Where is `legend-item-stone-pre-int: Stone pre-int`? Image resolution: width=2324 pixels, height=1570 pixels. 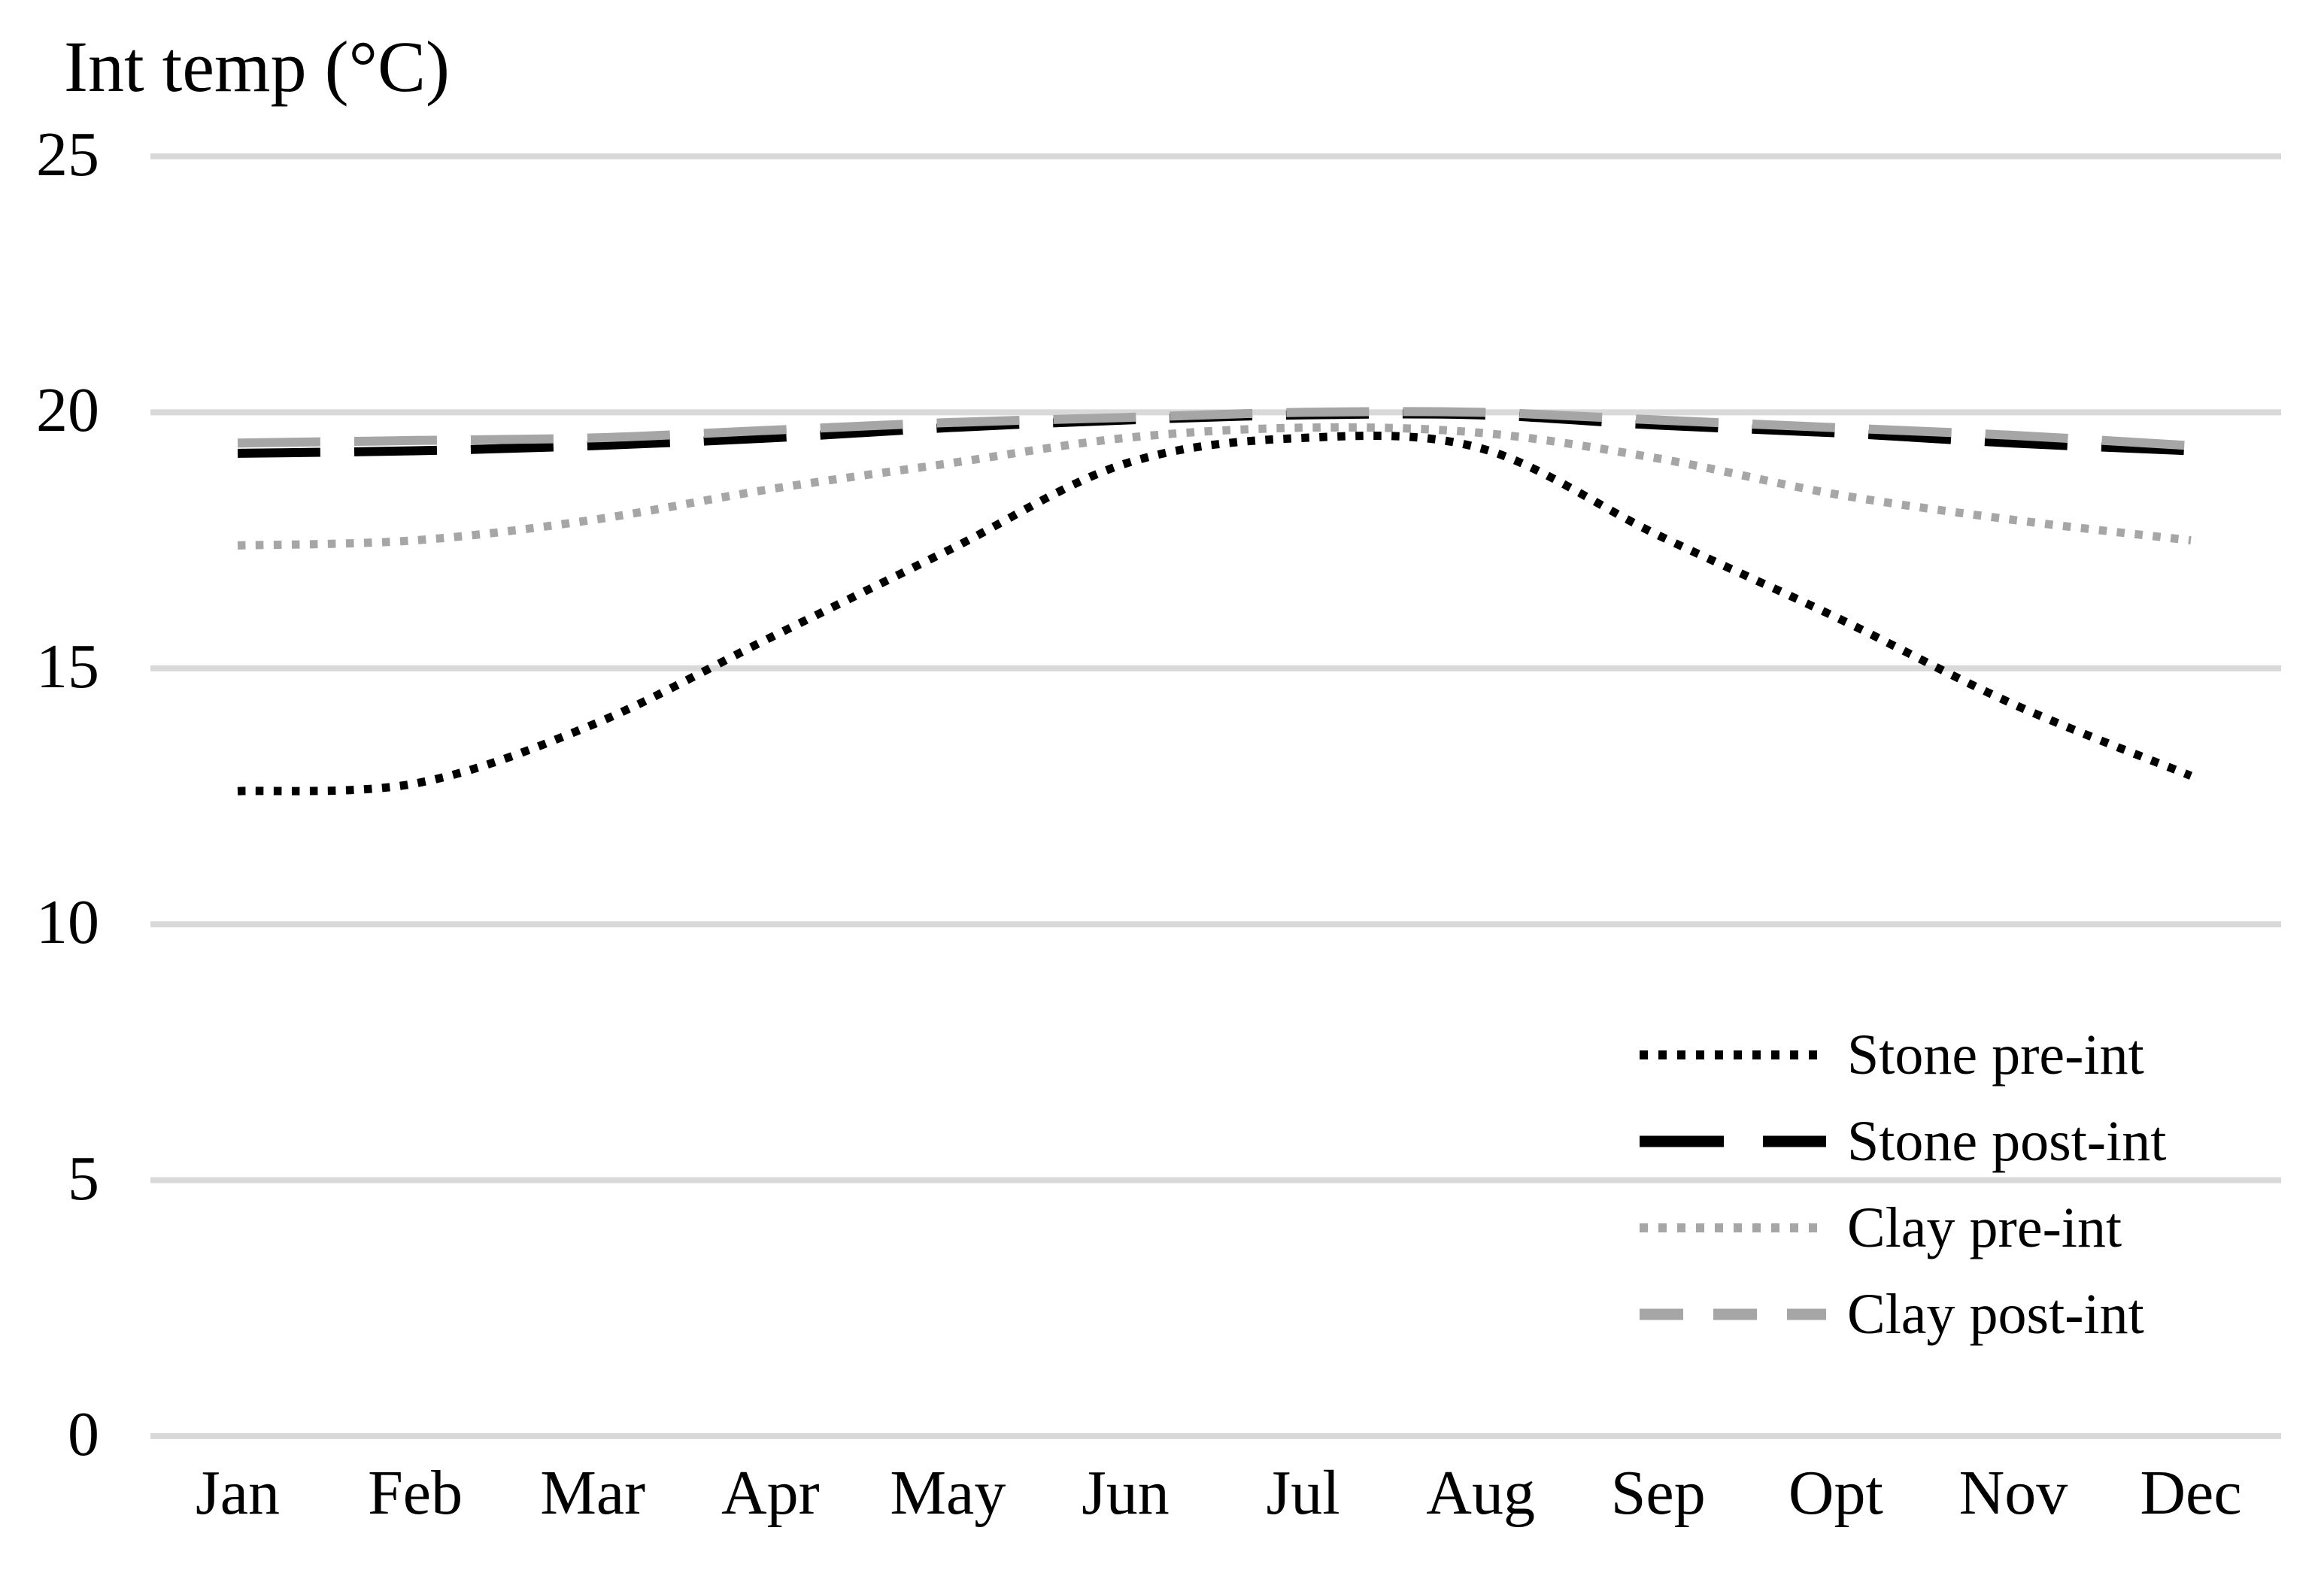
legend-item-stone-pre-int: Stone pre-int is located at coordinates (1891, 1055).